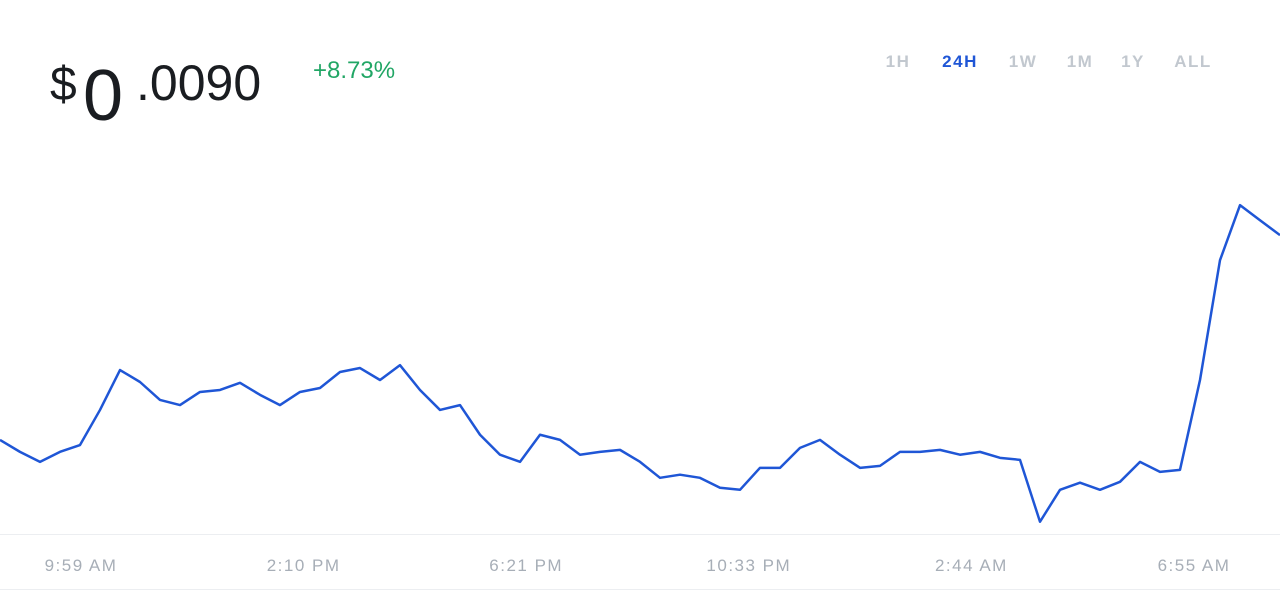  Describe the element at coordinates (971, 565) in the screenshot. I see `x-tick-label: 2:44 AM` at that location.